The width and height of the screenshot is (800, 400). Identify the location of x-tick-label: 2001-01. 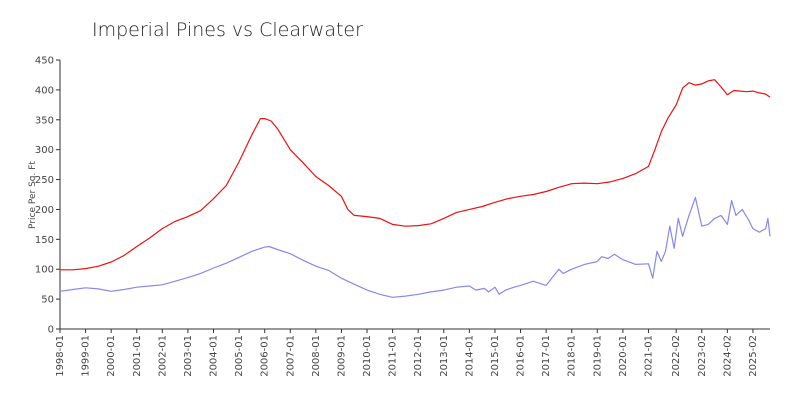
(137, 356).